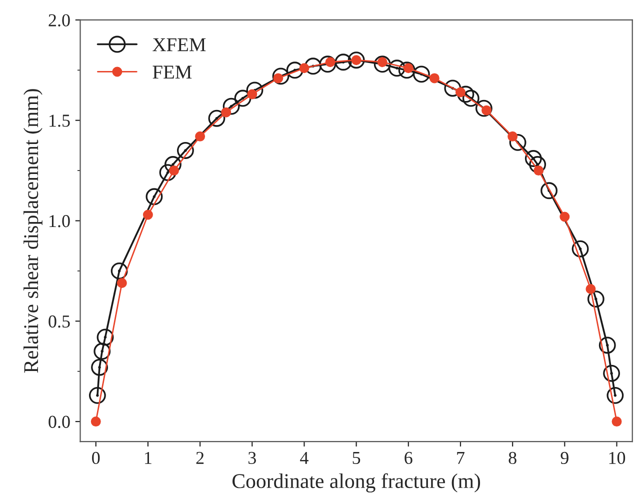  I want to click on y-tick-label: 0.5, so click(59, 321).